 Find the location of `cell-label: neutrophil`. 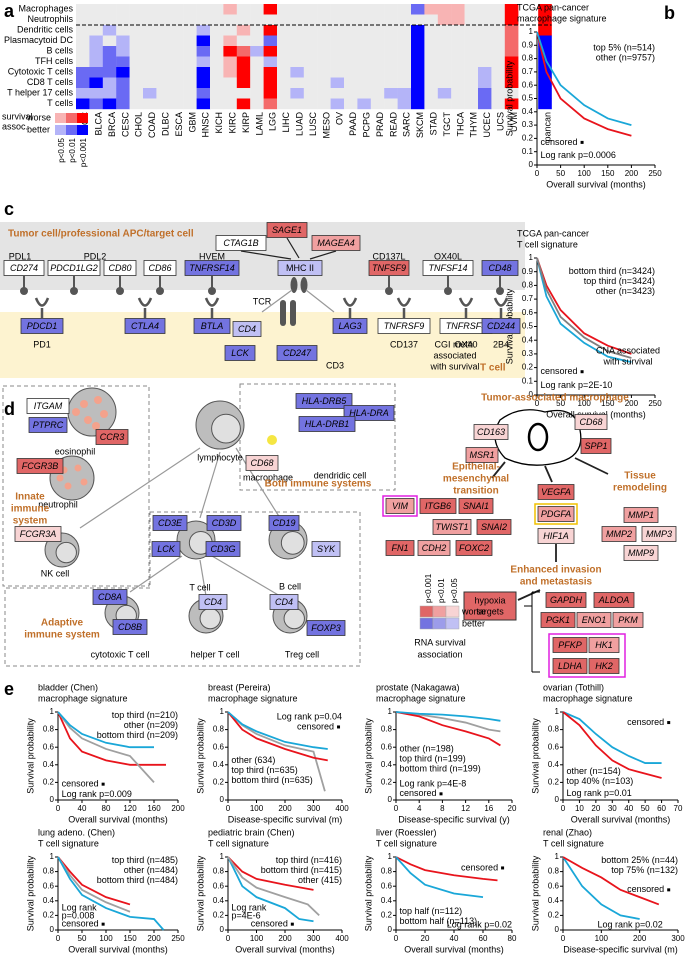

cell-label: neutrophil is located at coordinates (58, 504).